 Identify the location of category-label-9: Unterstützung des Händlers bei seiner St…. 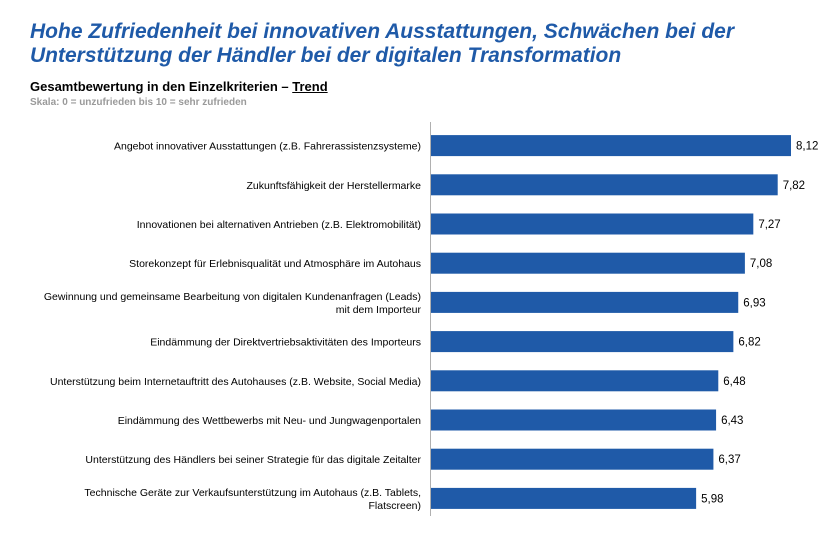
(253, 460).